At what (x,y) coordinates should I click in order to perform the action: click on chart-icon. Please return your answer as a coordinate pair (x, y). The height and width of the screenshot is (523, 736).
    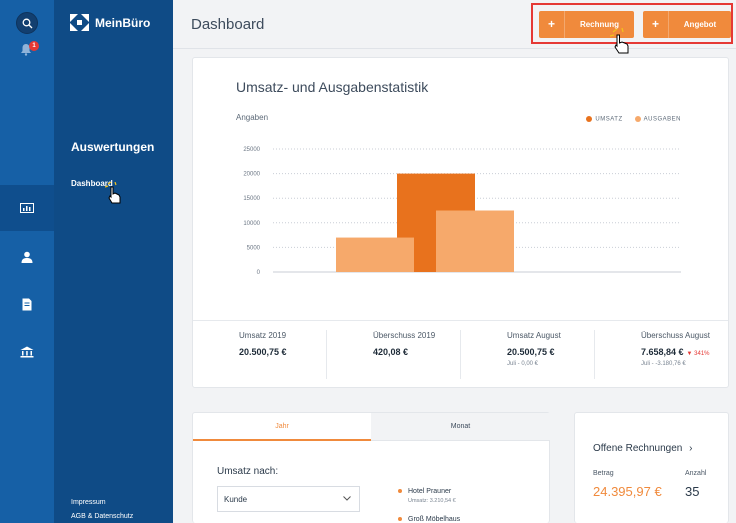
    Looking at the image, I should click on (27, 208).